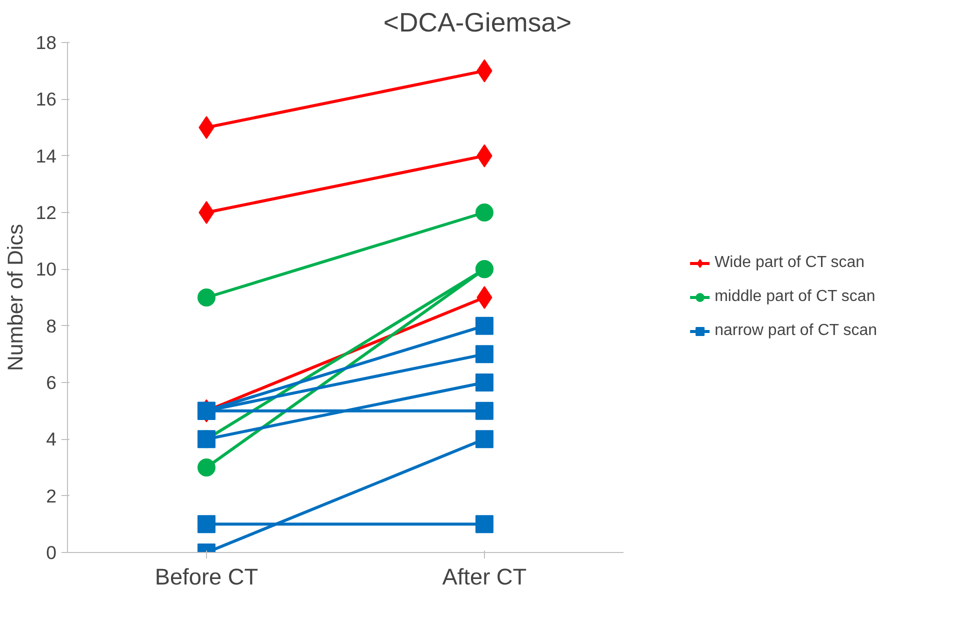 This screenshot has width=957, height=641. Describe the element at coordinates (46, 155) in the screenshot. I see `y-tick-label: 14` at that location.